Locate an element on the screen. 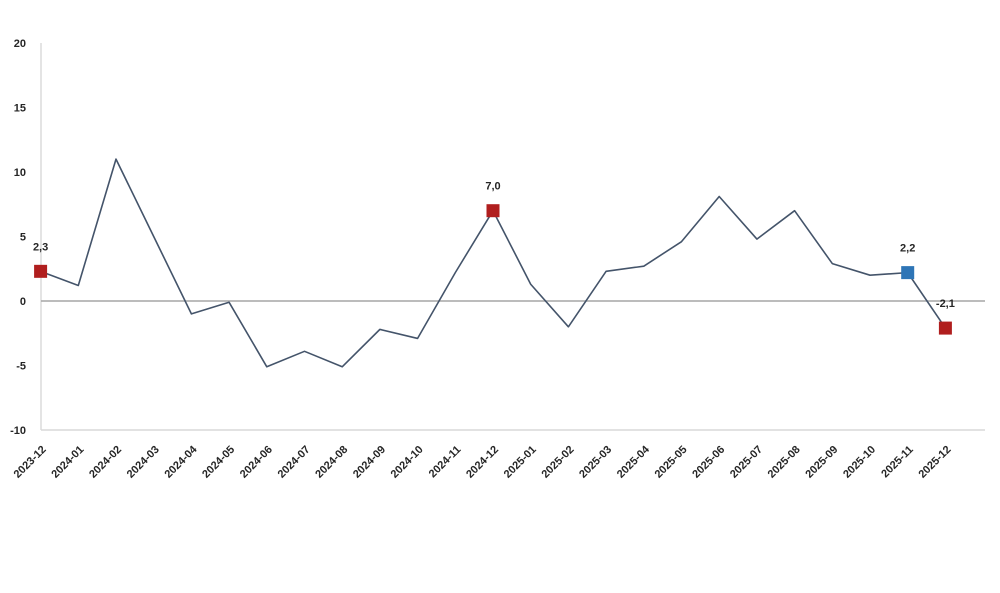 The width and height of the screenshot is (1000, 593). x-tick-label: 2024-06 is located at coordinates (256, 462).